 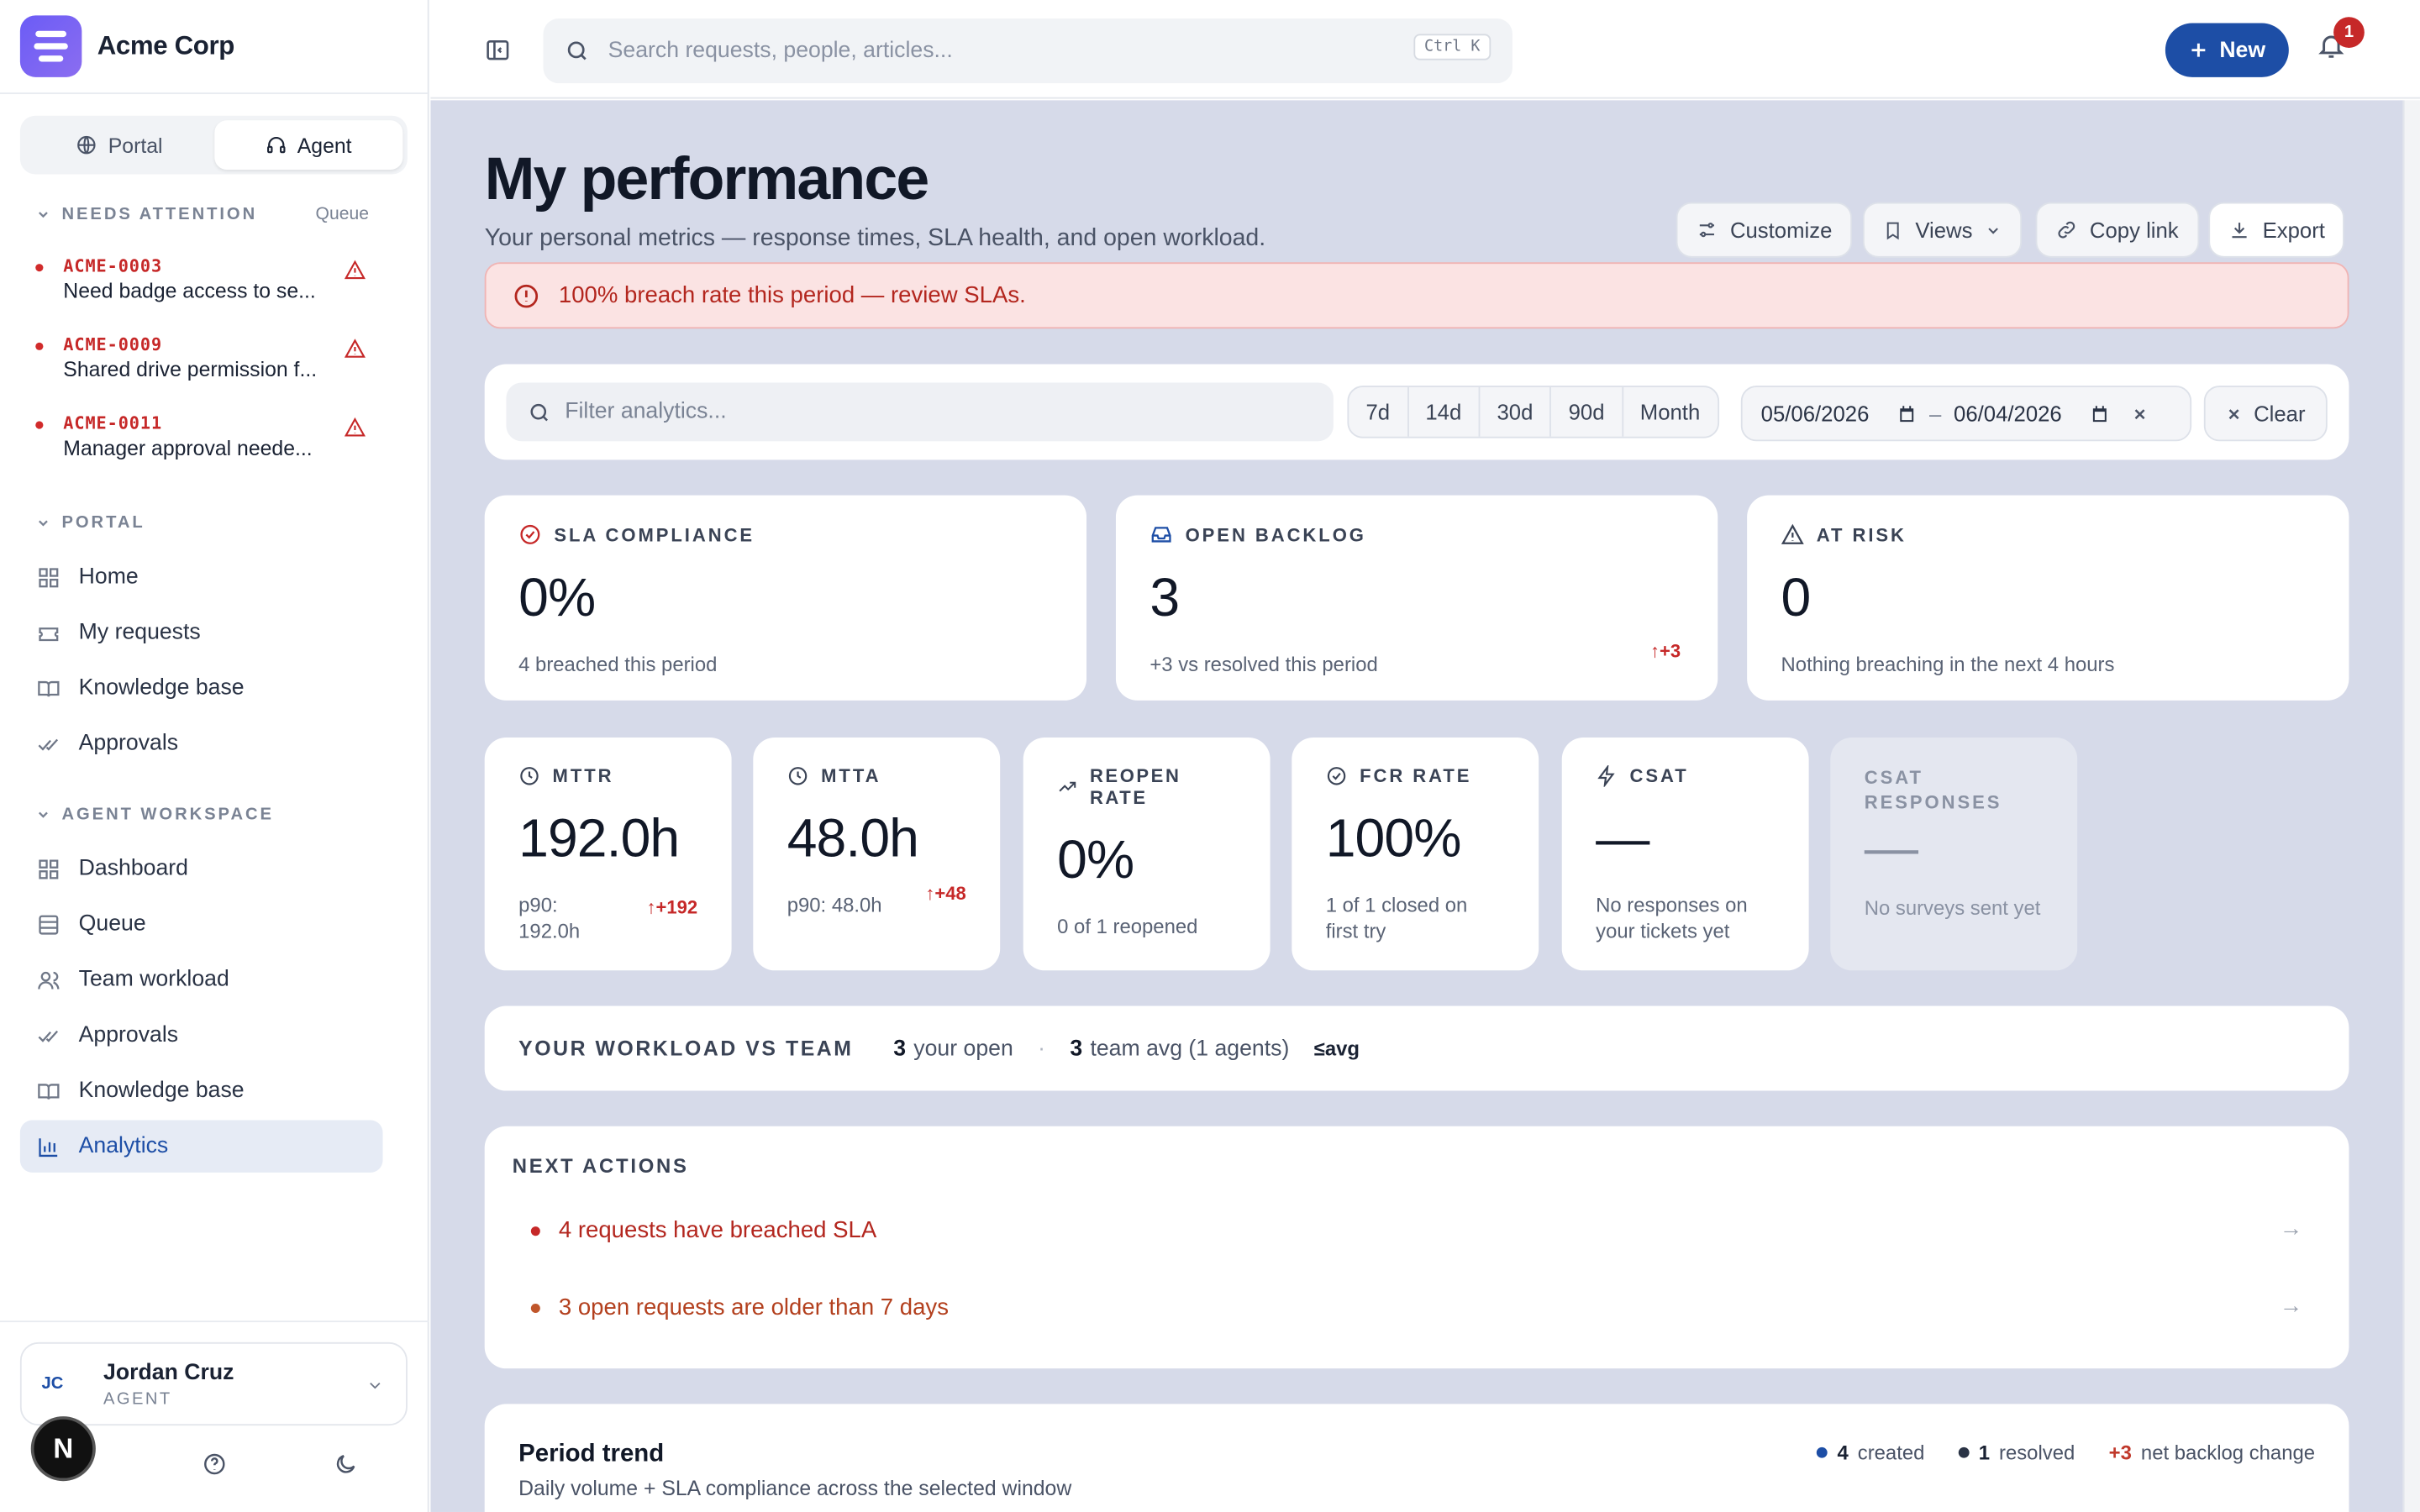 What do you see at coordinates (1417, 1231) in the screenshot?
I see `next-action-item: 4 requests have breached SLA →` at bounding box center [1417, 1231].